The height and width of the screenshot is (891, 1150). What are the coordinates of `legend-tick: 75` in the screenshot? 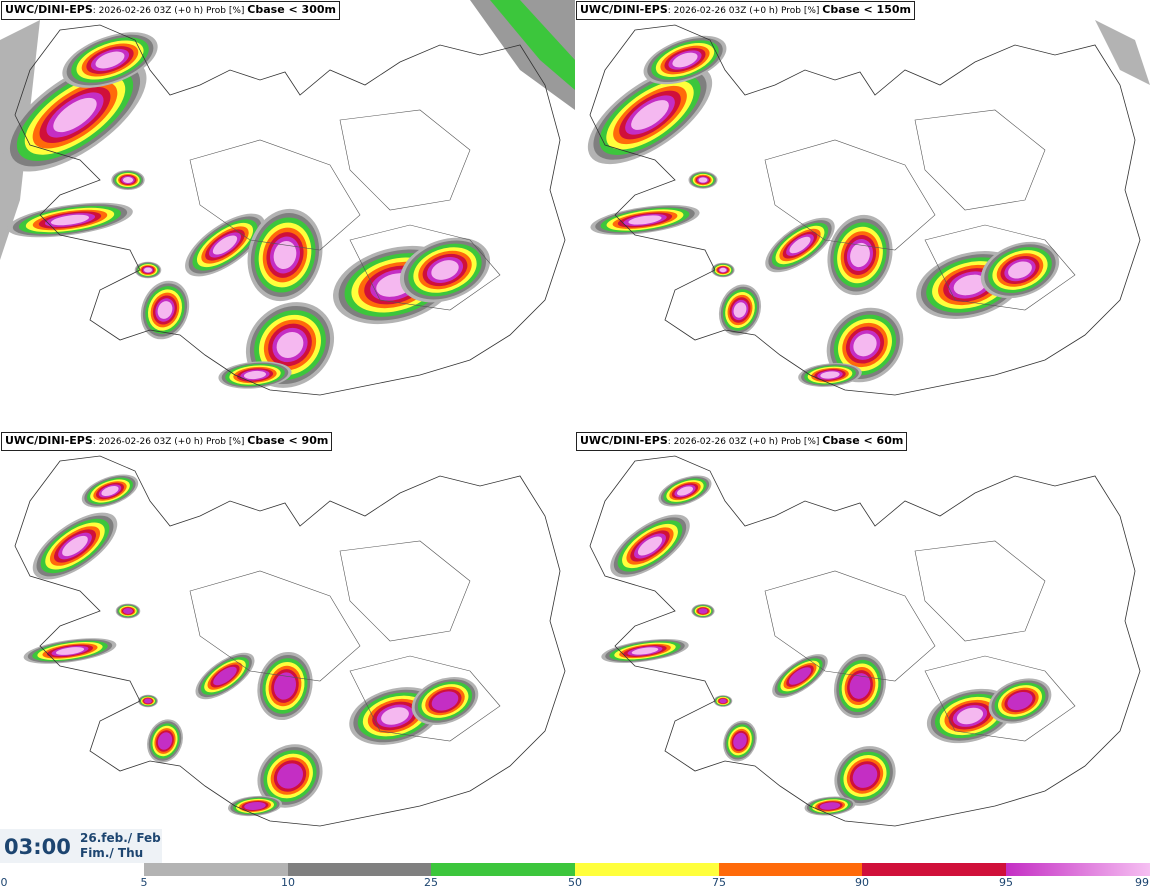 It's located at (719, 882).